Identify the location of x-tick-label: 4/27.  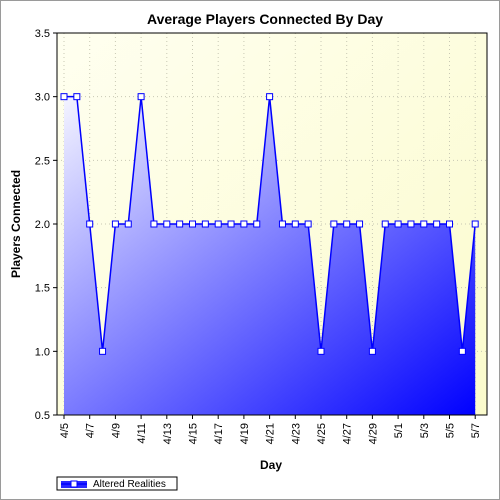
(348, 433).